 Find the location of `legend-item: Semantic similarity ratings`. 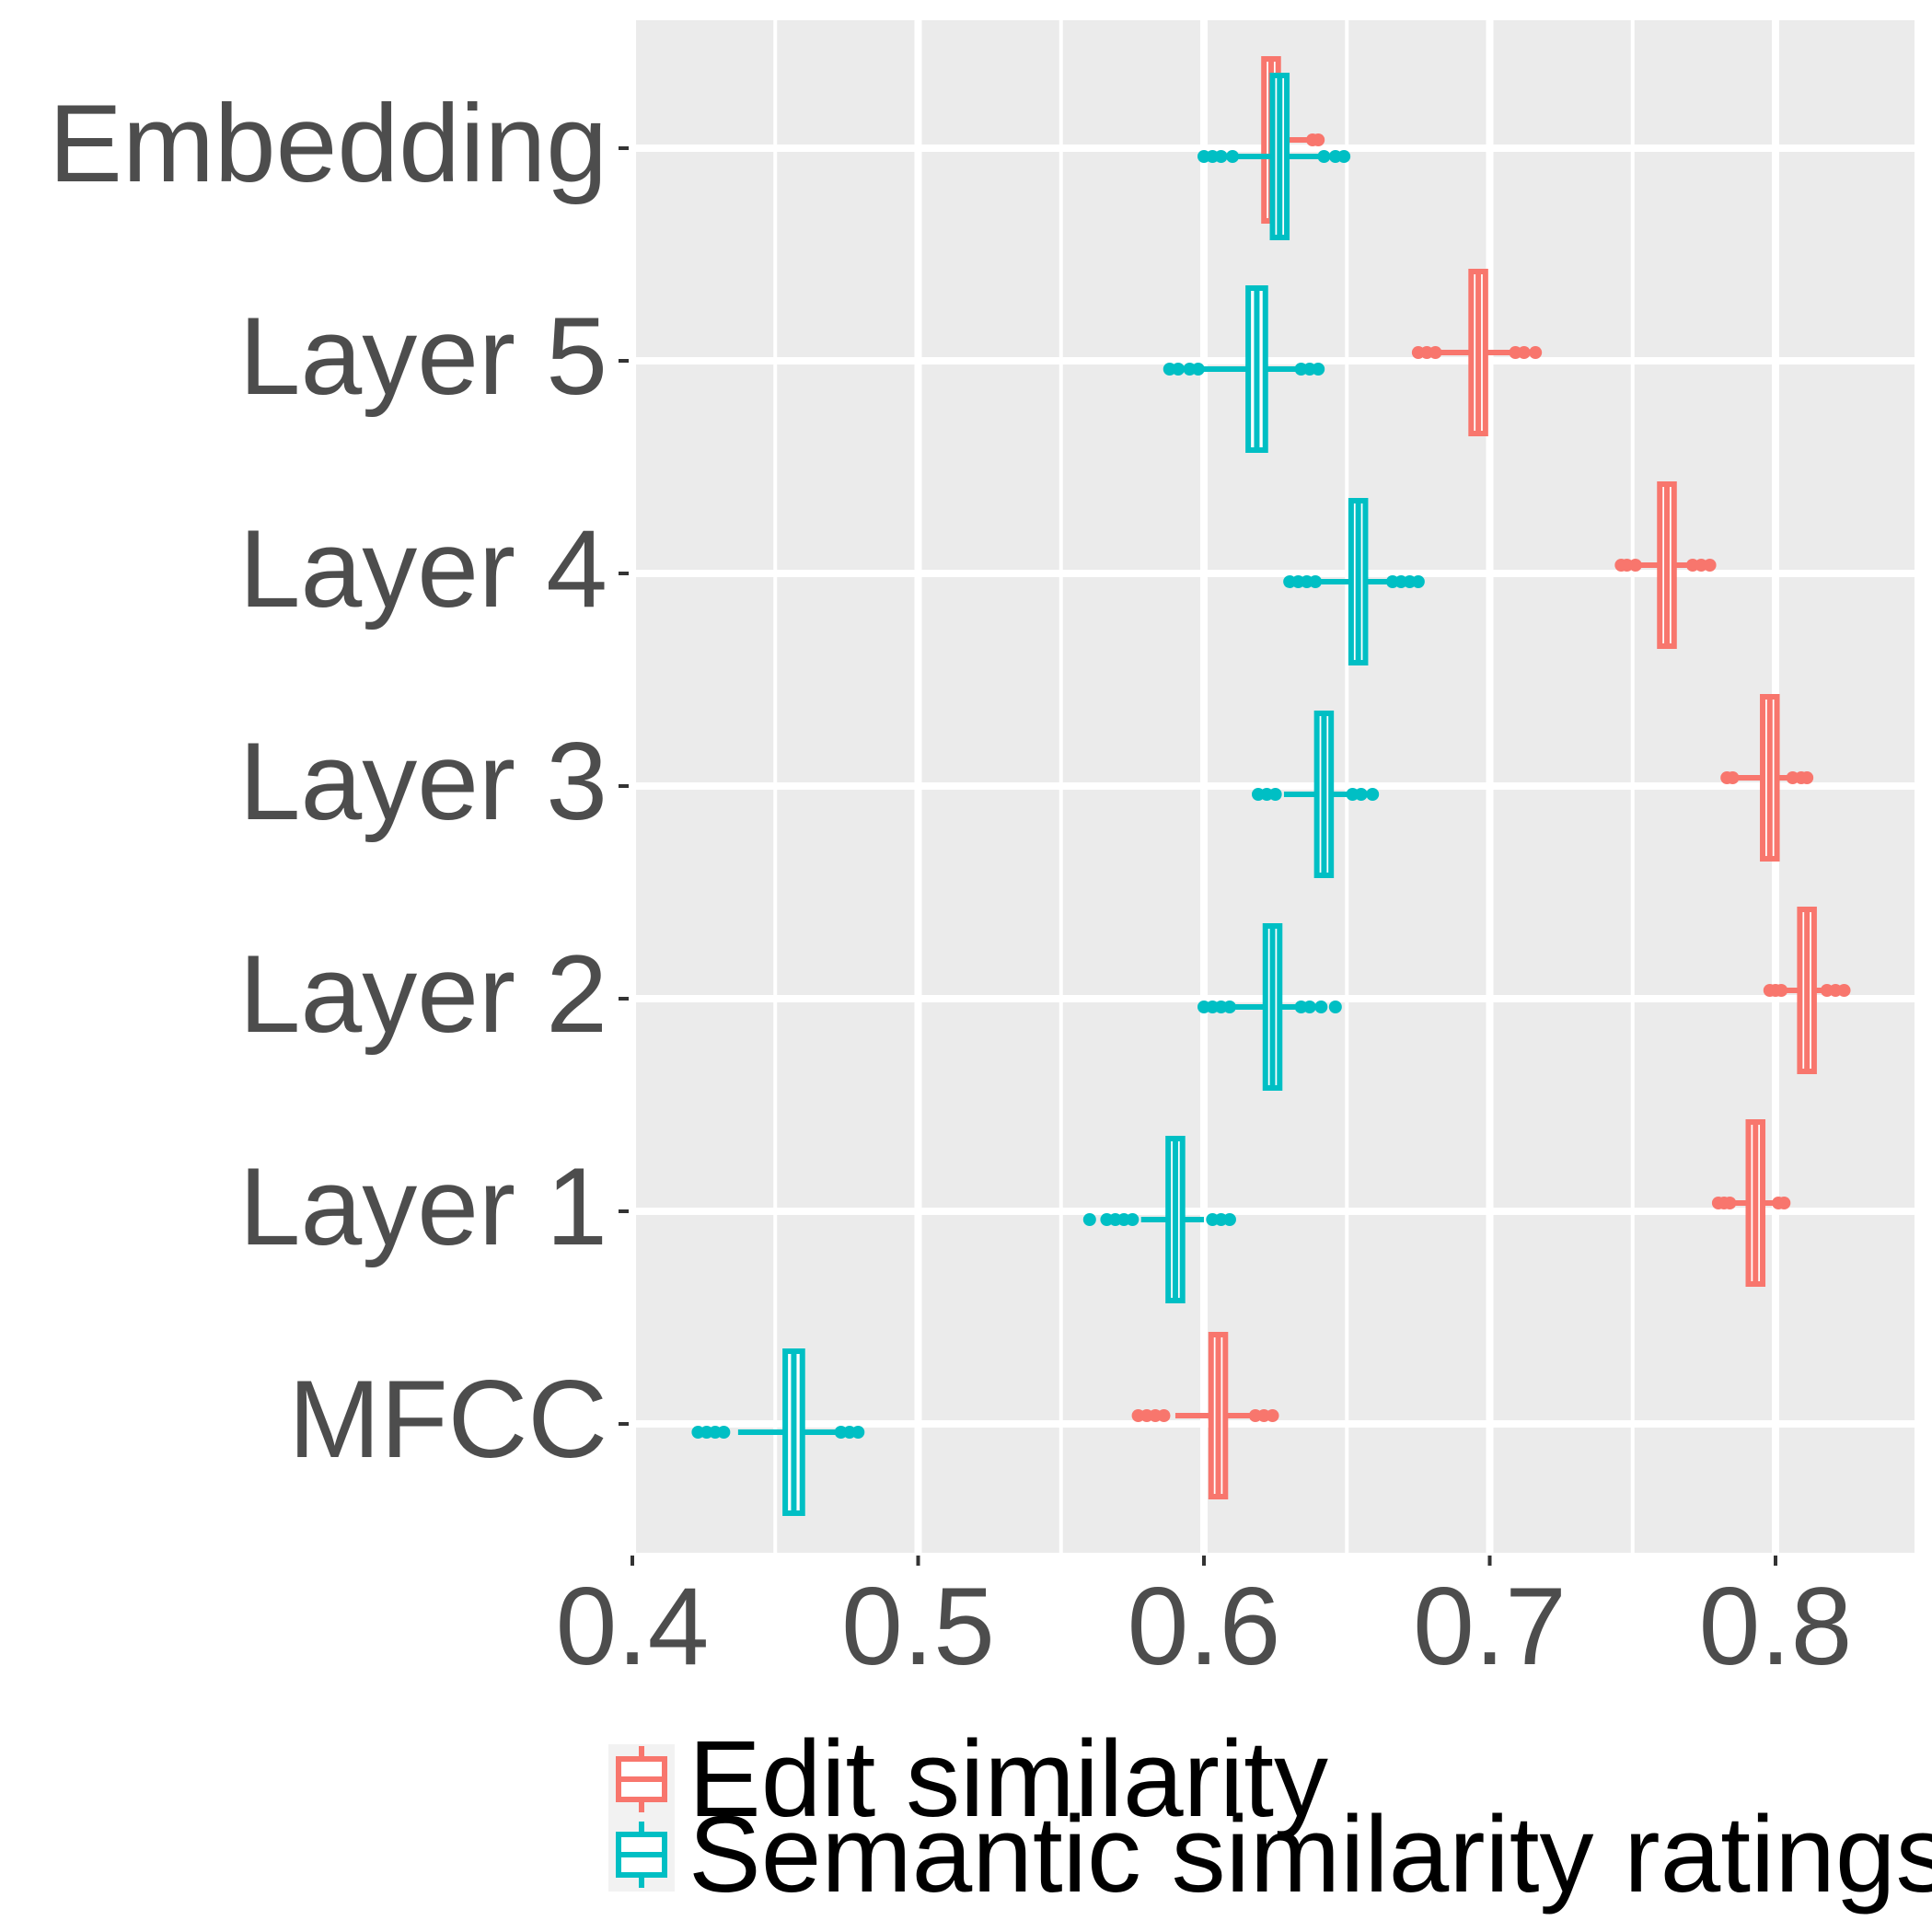

legend-item: Semantic similarity ratings is located at coordinates (1274, 1855).